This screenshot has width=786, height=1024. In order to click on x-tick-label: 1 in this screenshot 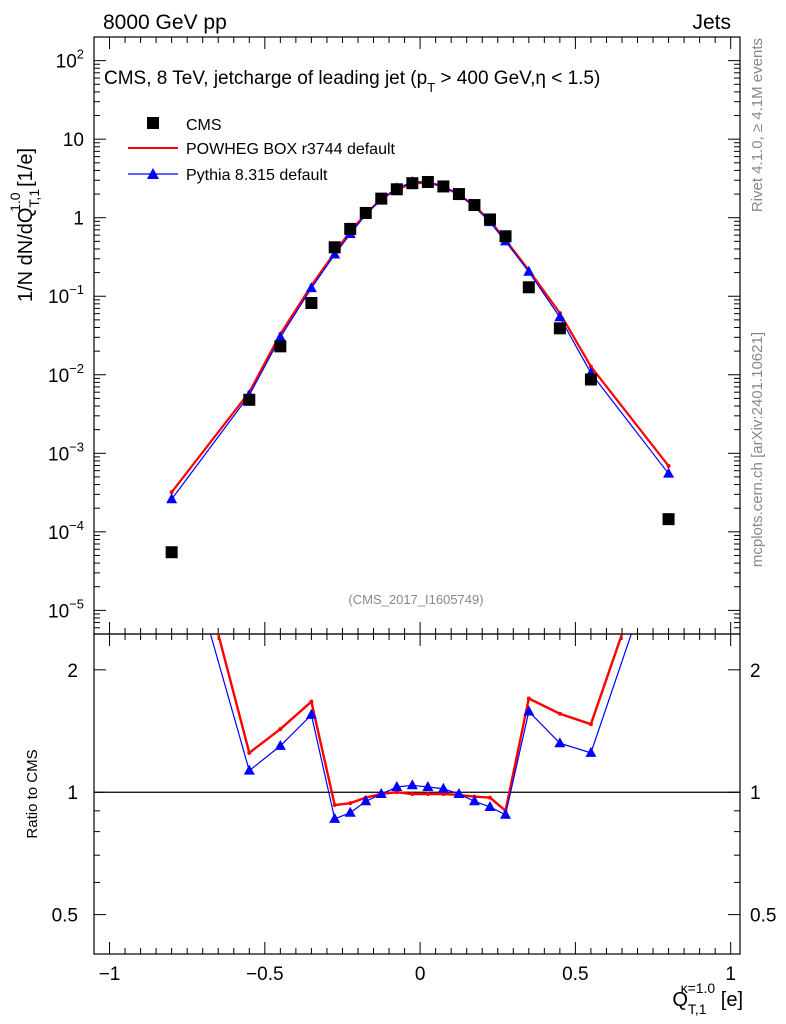, I will do `click(730, 974)`.